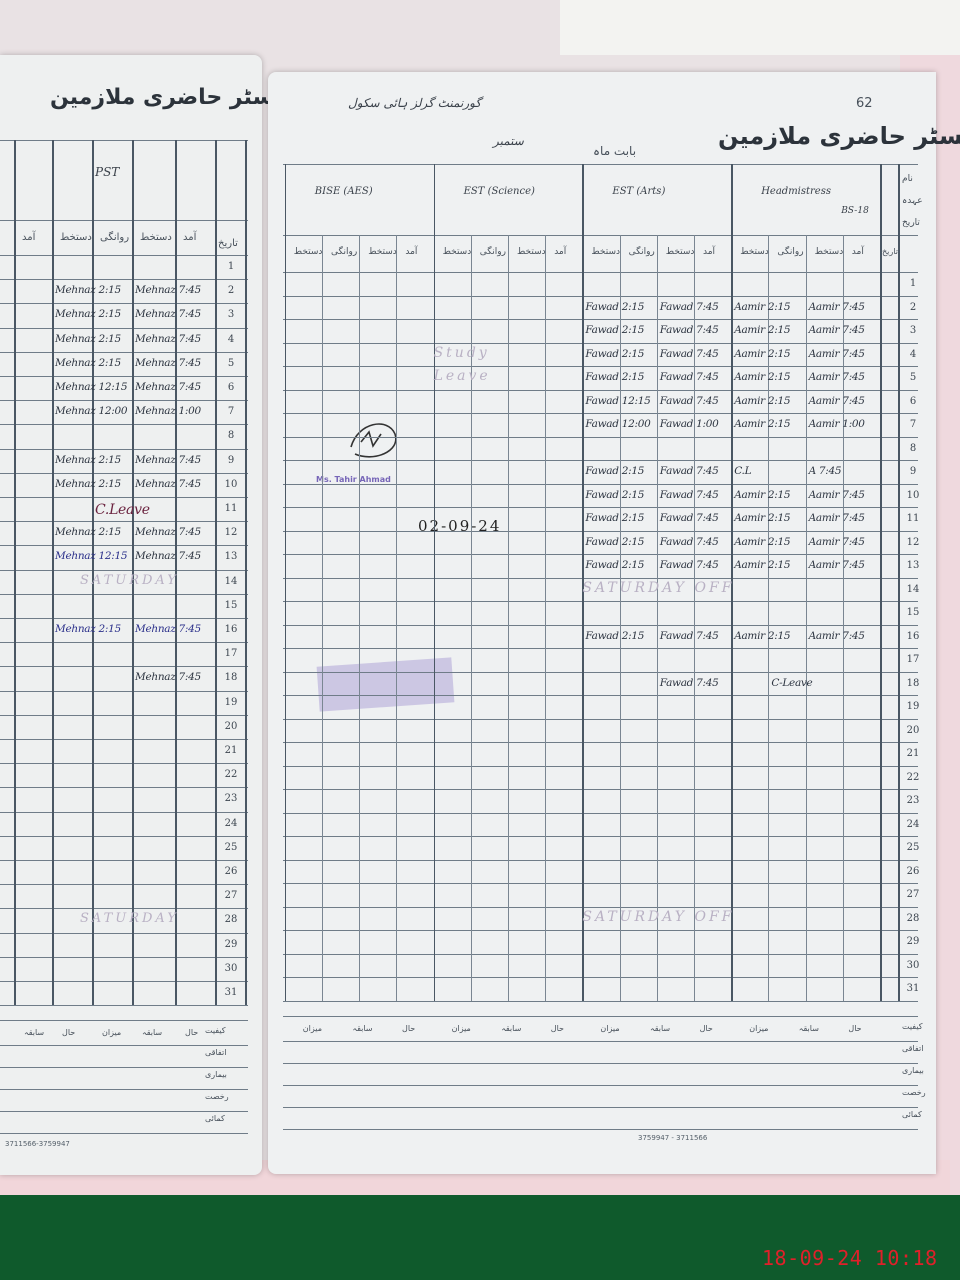  I want to click on row-number: 30, so click(231, 968).